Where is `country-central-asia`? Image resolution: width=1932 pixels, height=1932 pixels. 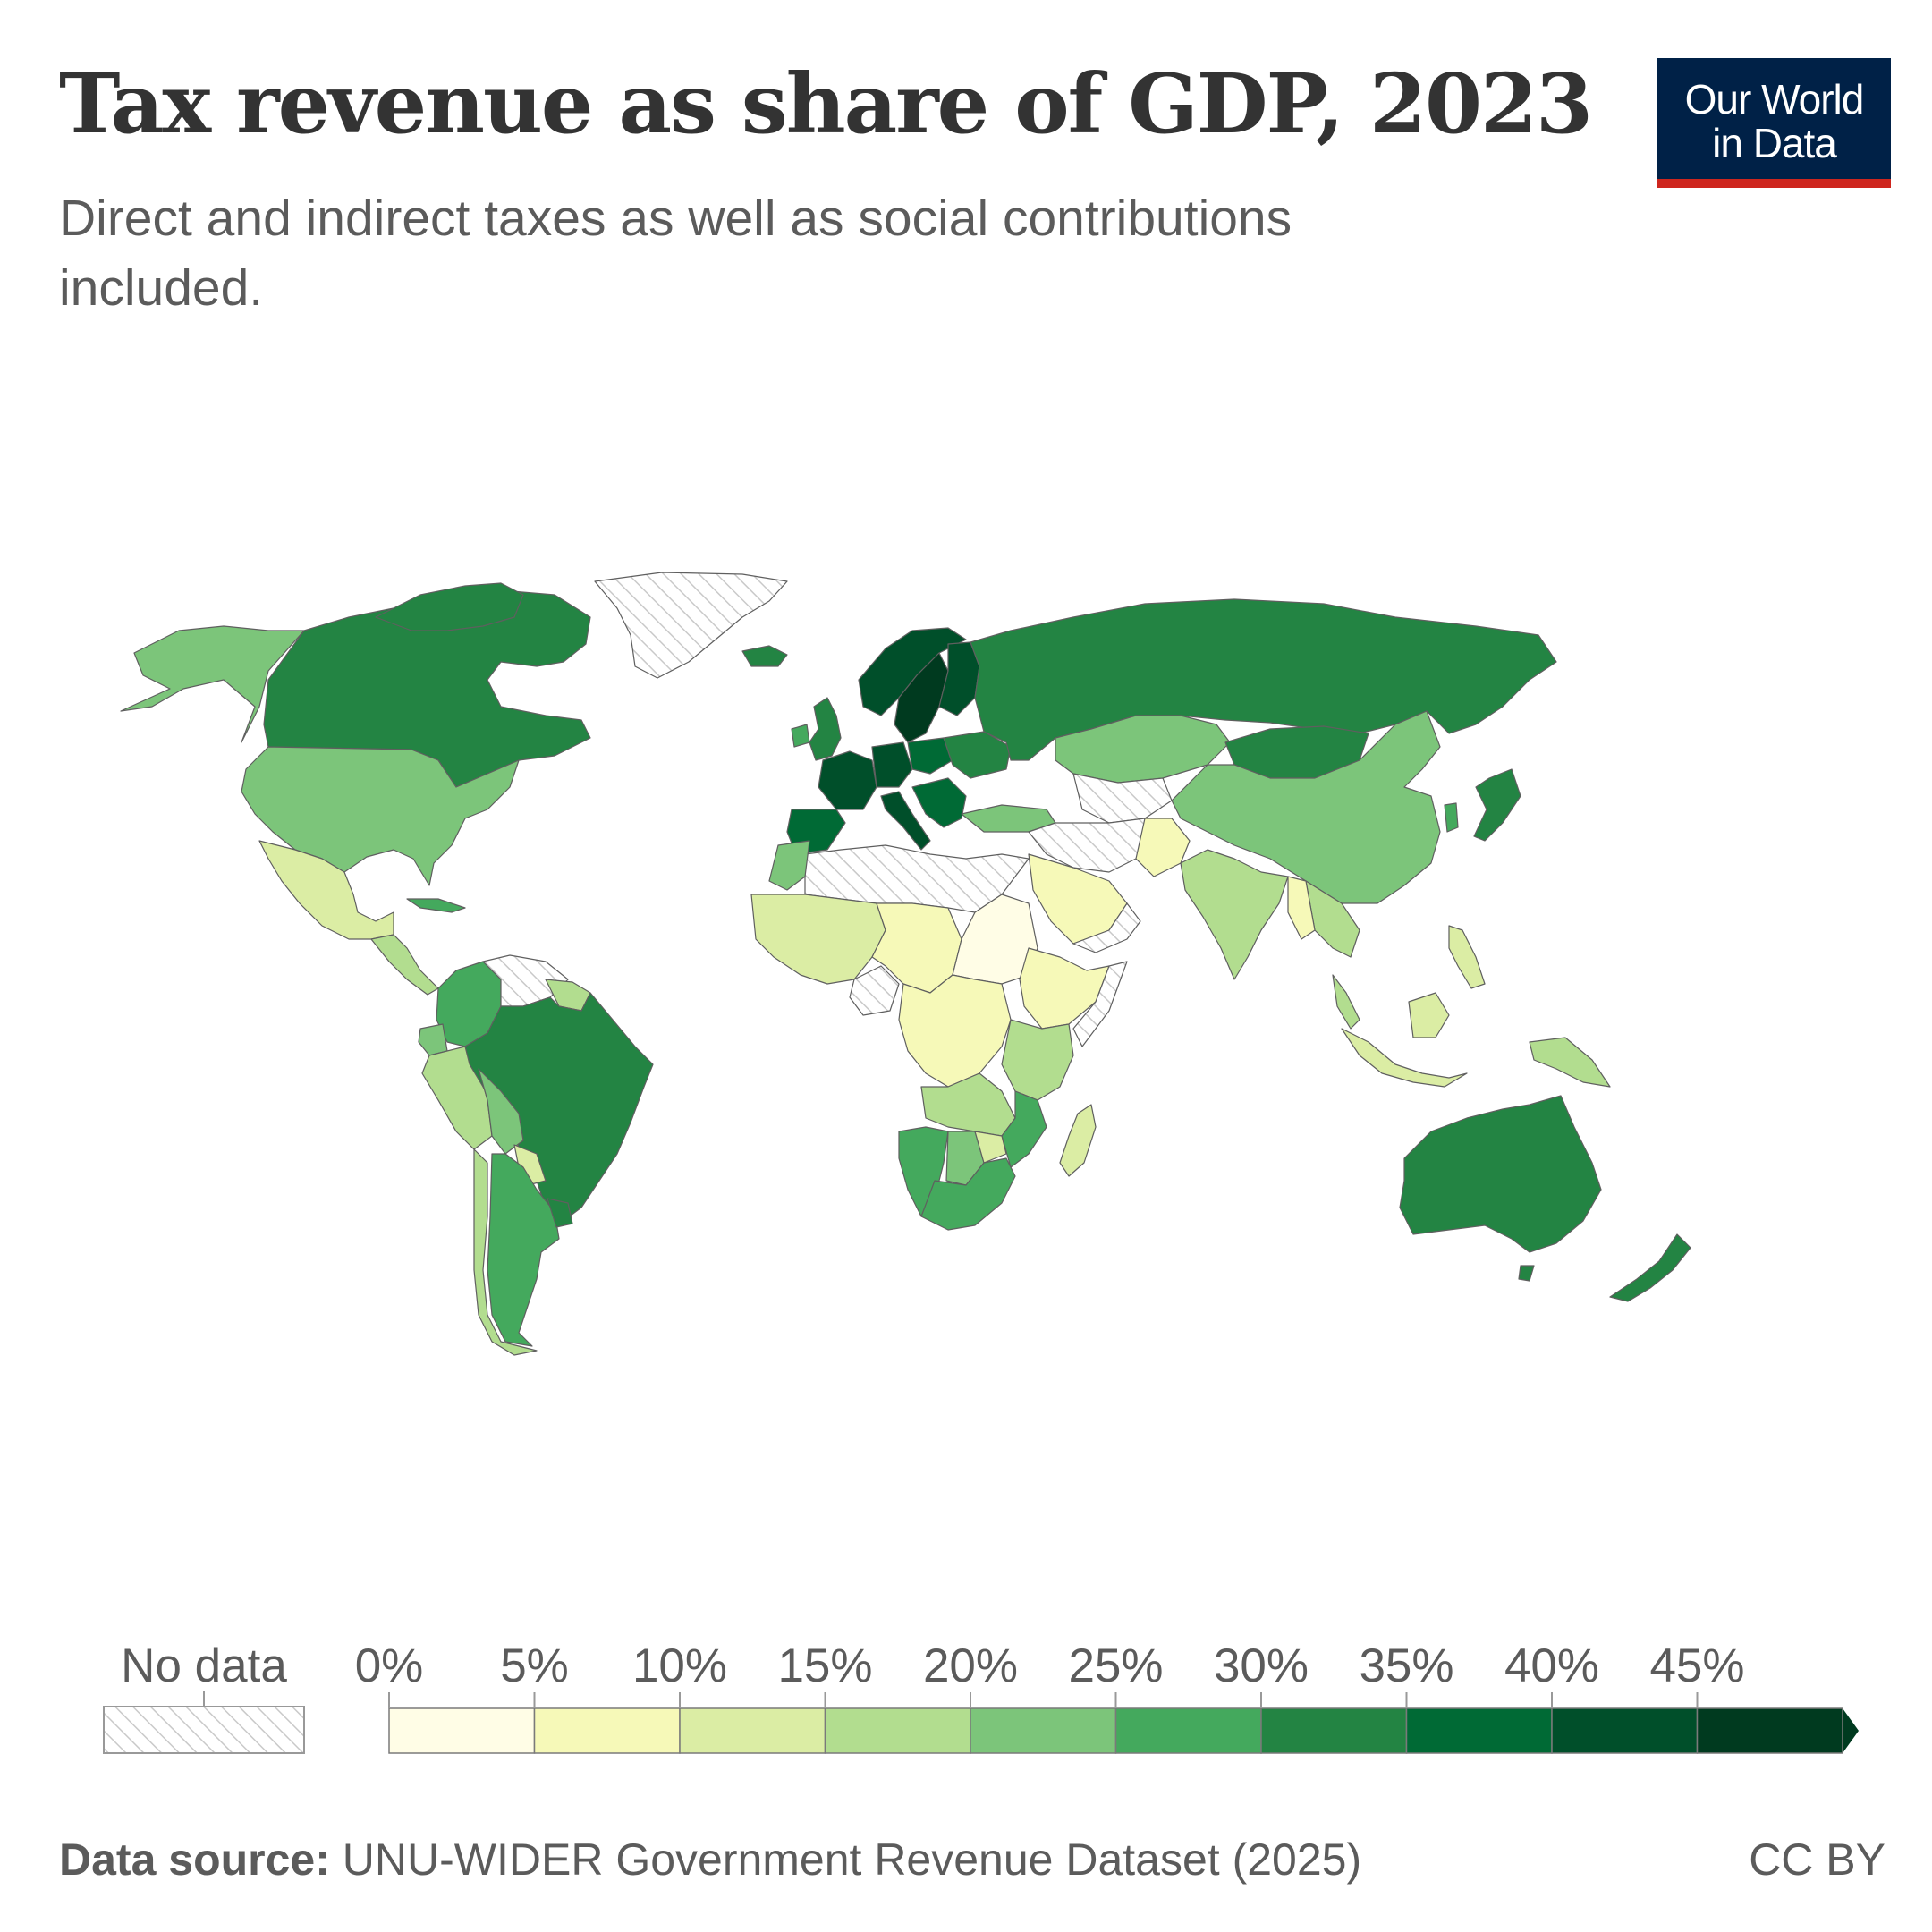
country-central-asia is located at coordinates (1122, 798).